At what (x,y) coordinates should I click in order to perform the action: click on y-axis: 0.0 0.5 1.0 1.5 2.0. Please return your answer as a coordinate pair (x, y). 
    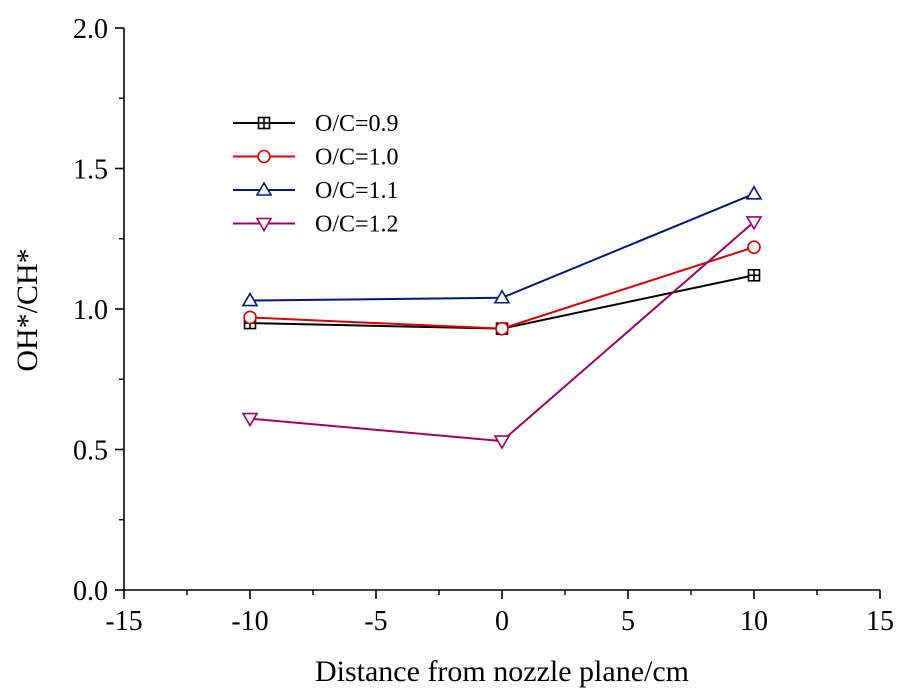
    Looking at the image, I should click on (99, 310).